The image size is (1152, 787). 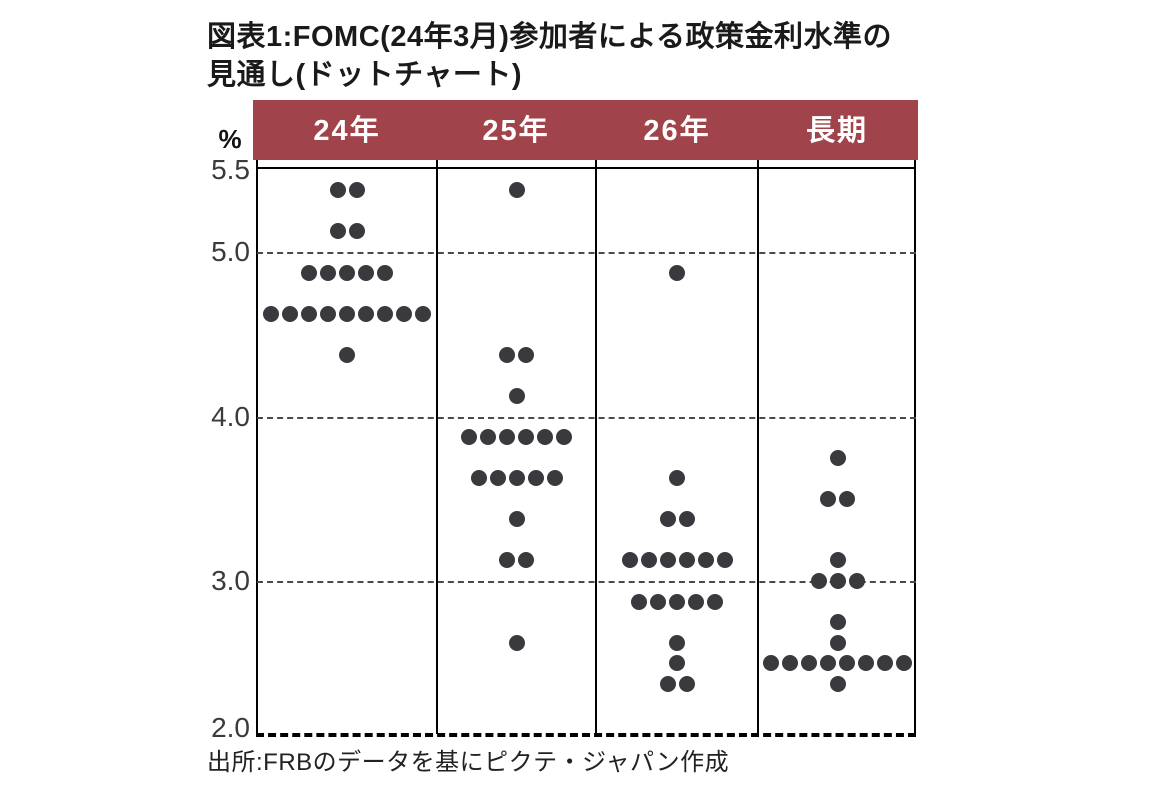 I want to click on y-axis-unit-label: %, so click(x=230, y=139).